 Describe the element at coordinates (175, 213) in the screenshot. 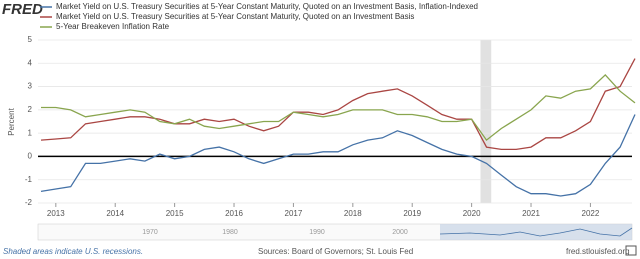

I see `x-tick-label: 2015` at that location.